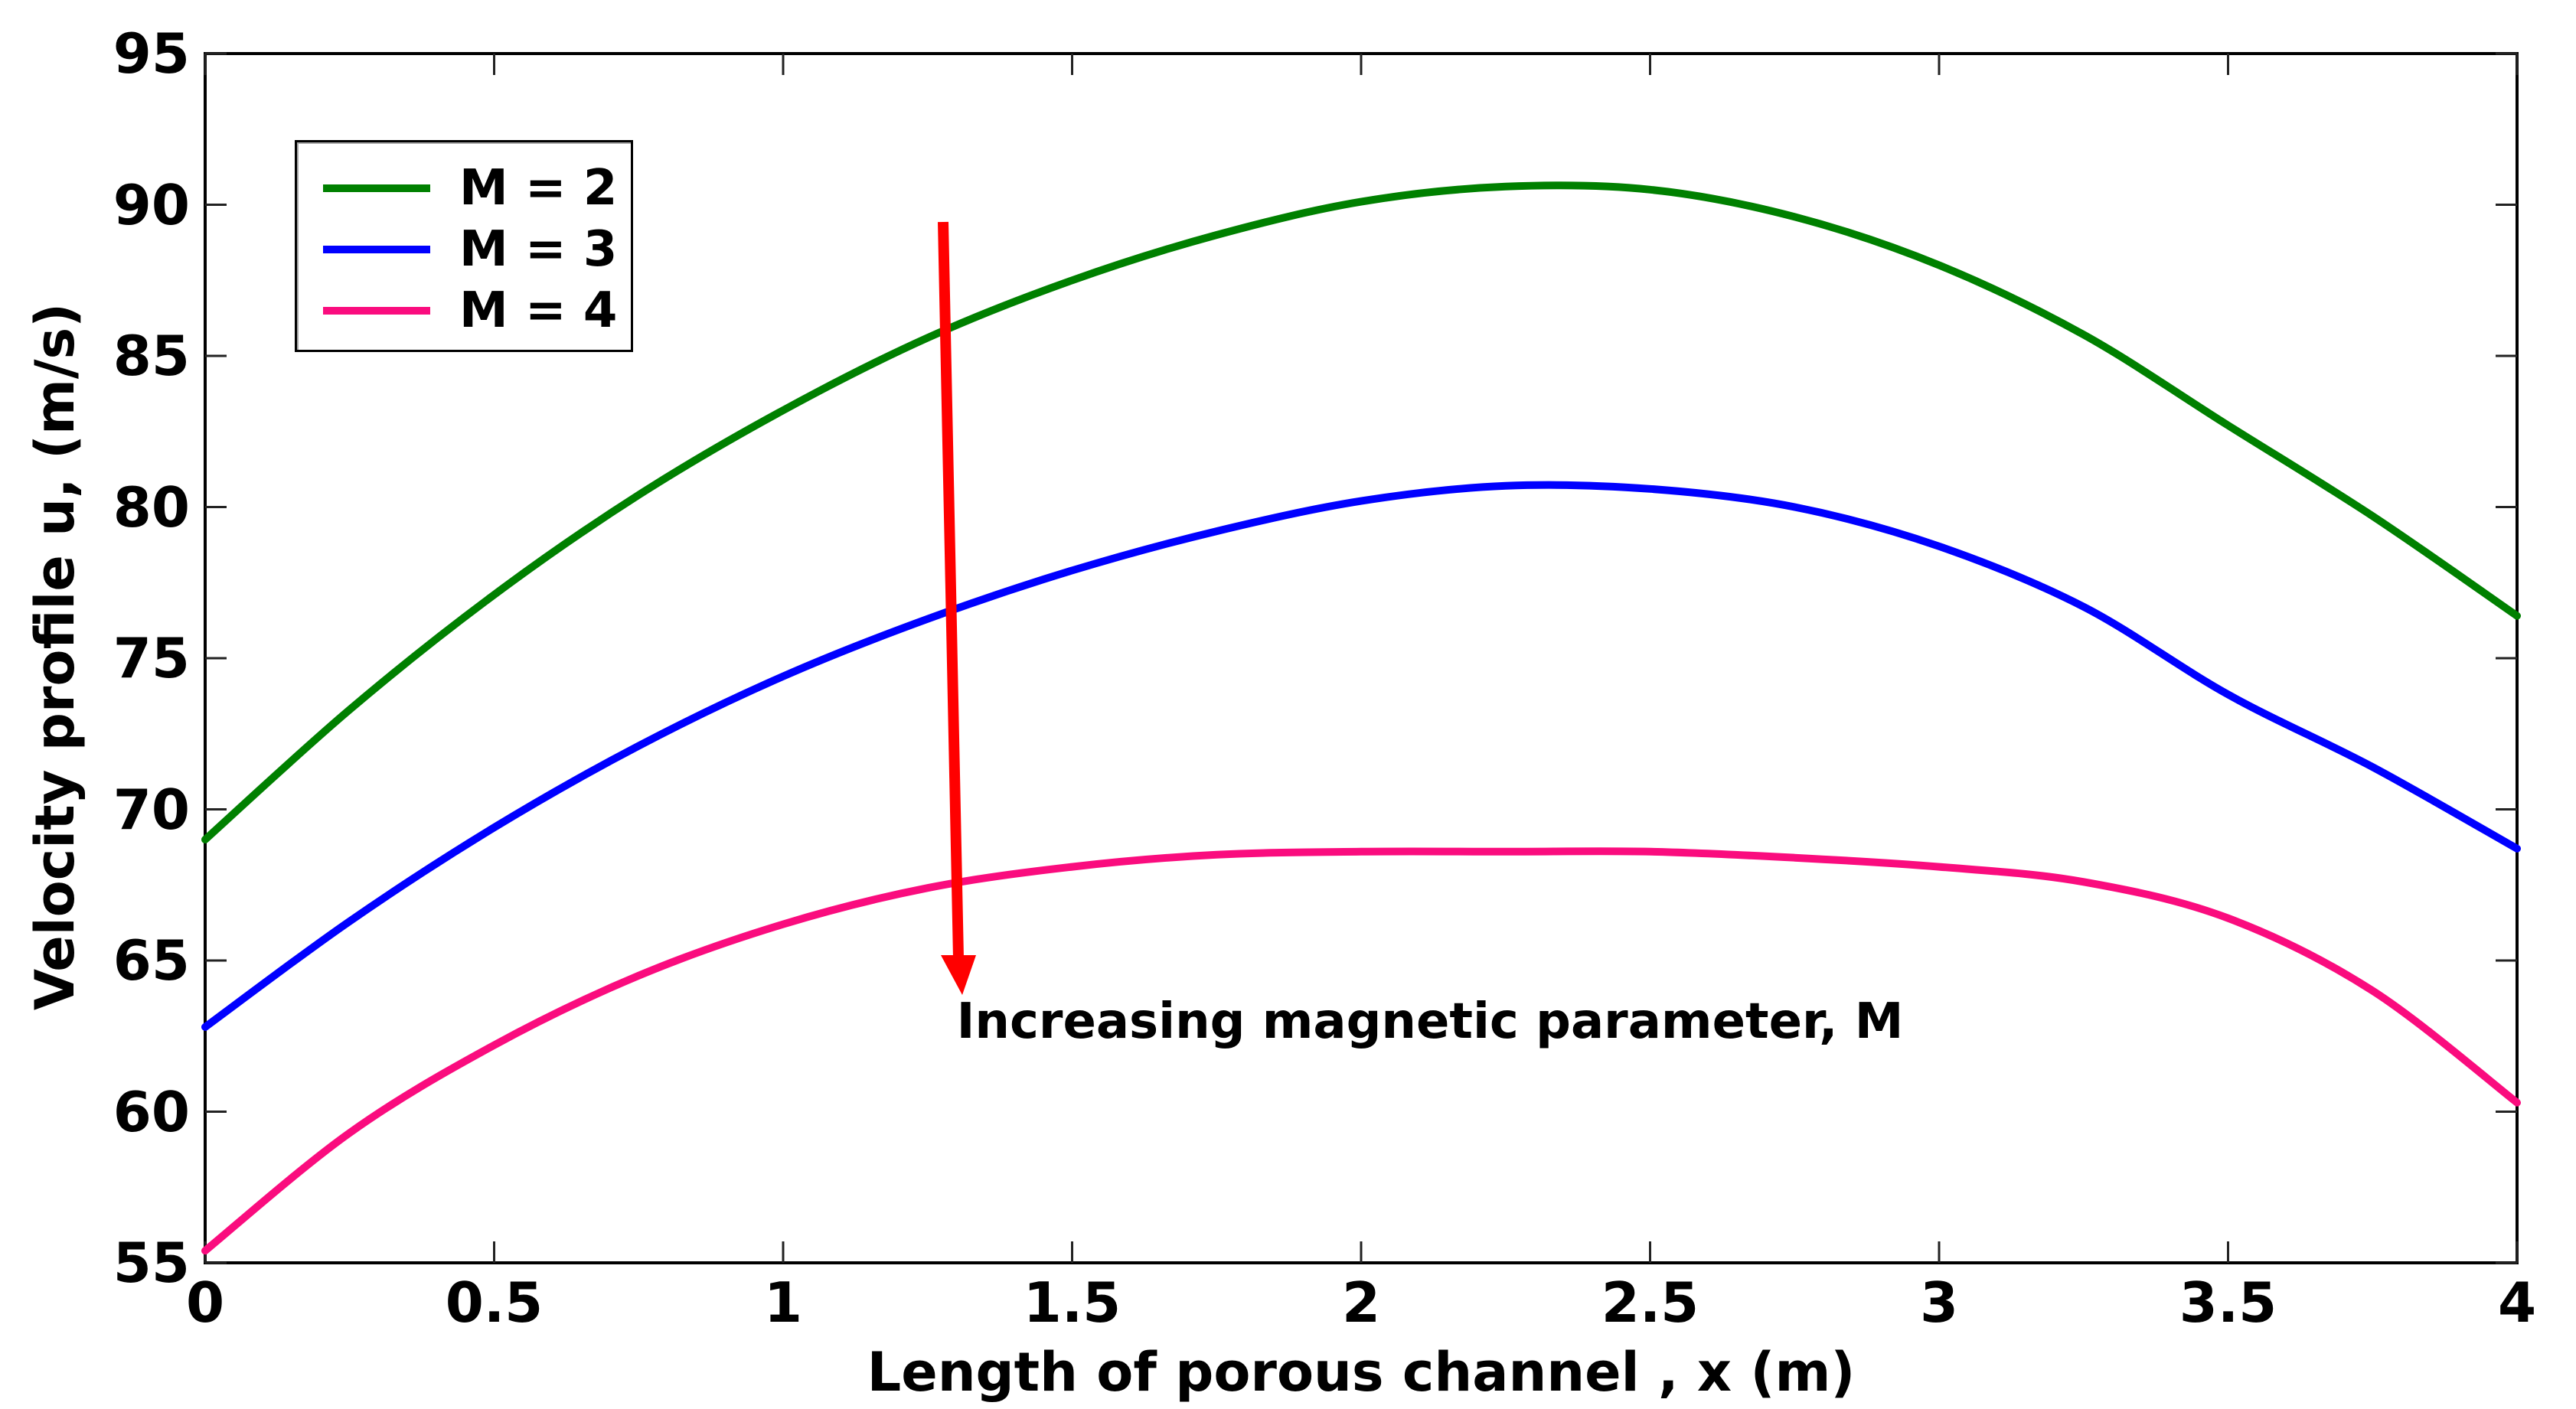 This screenshot has width=2576, height=1409. Describe the element at coordinates (538, 249) in the screenshot. I see `legend-label-m3: M = 3` at that location.